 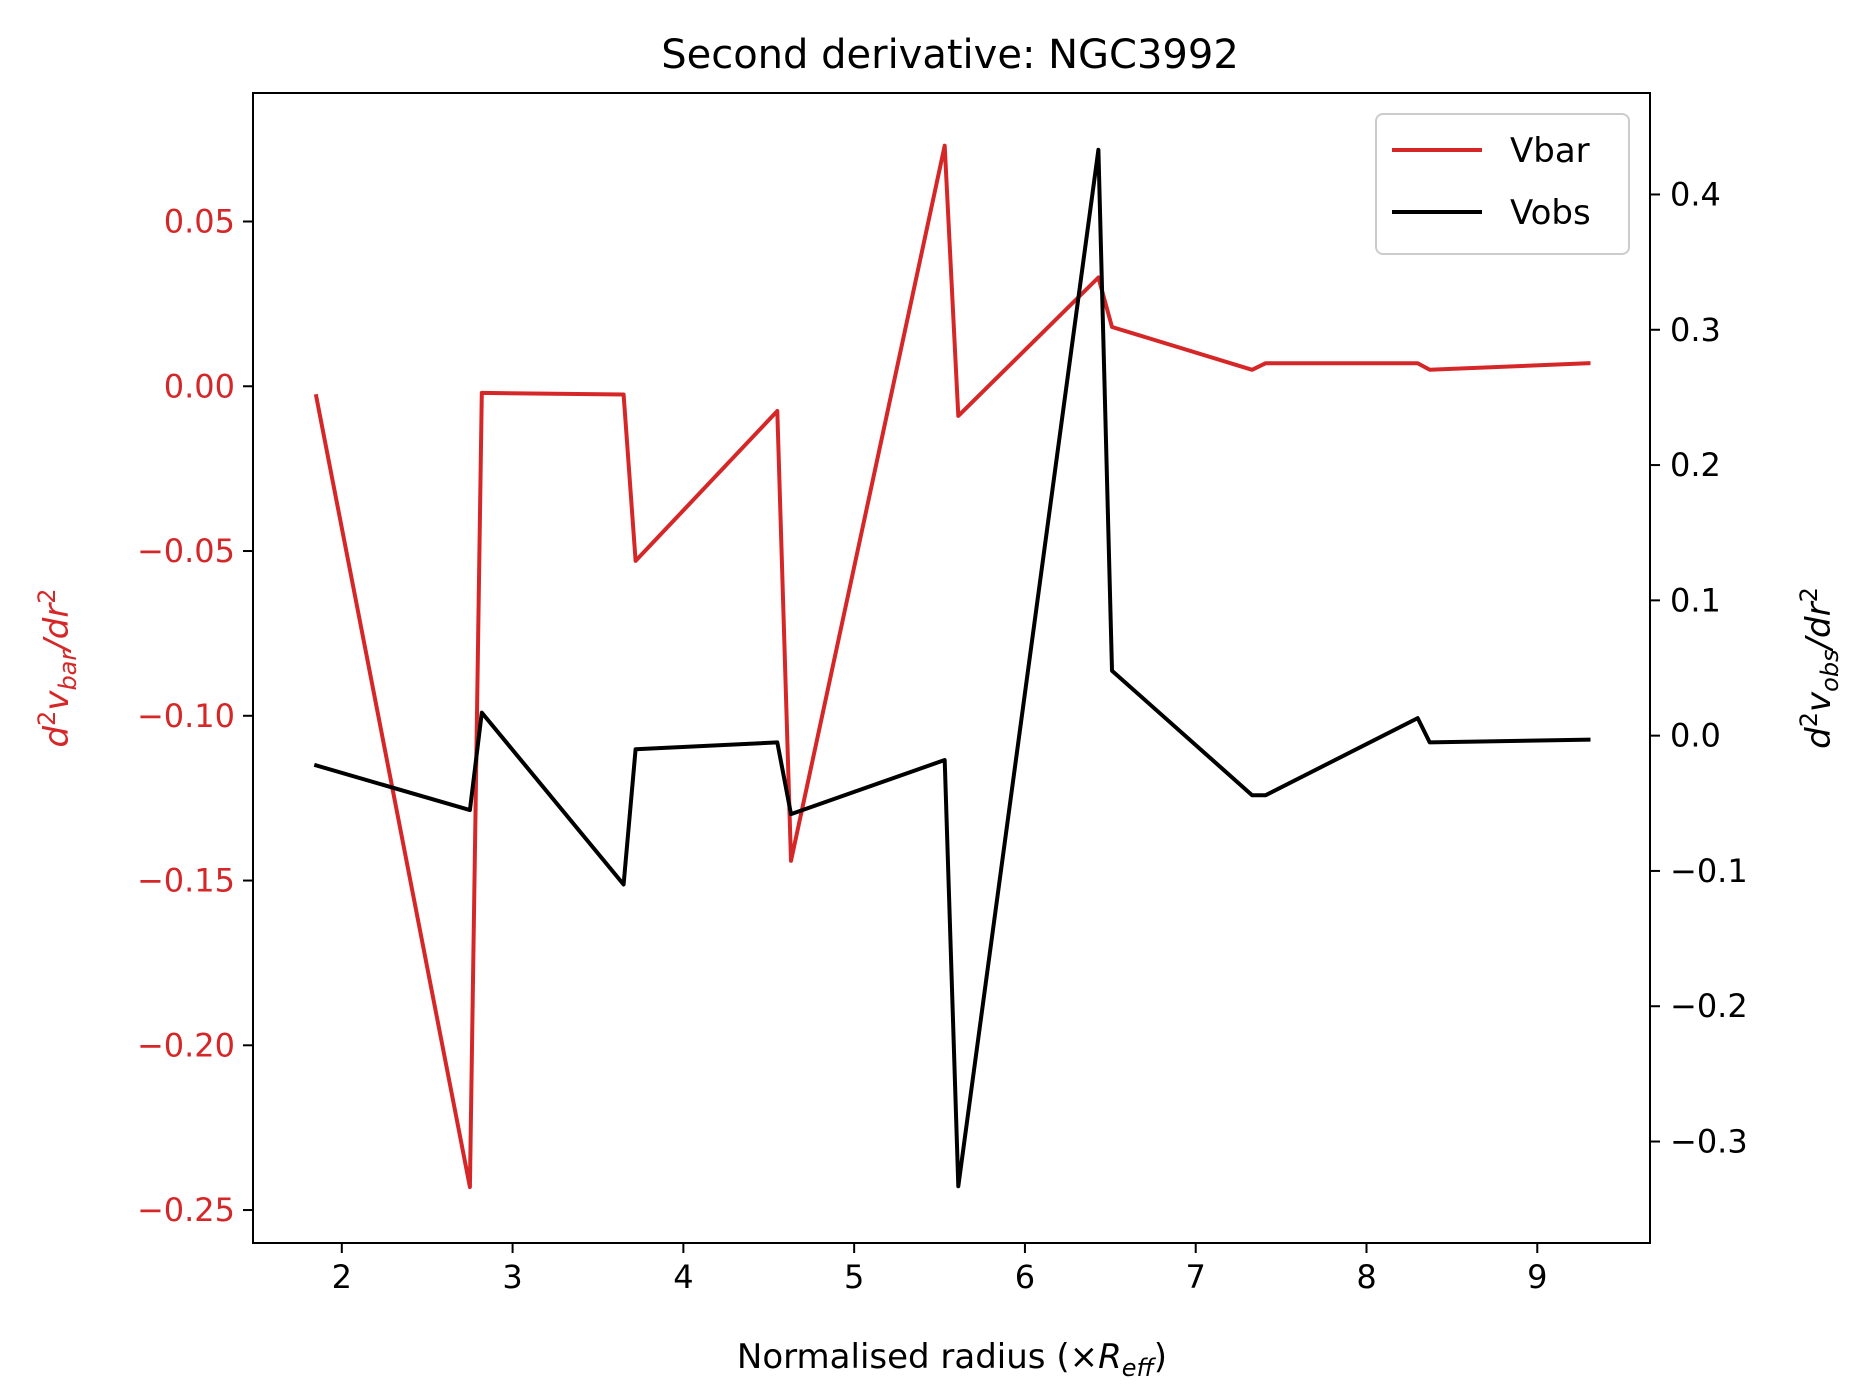 I want to click on y-axis-right-label-rest: /dr, so click(x=1819, y=626).